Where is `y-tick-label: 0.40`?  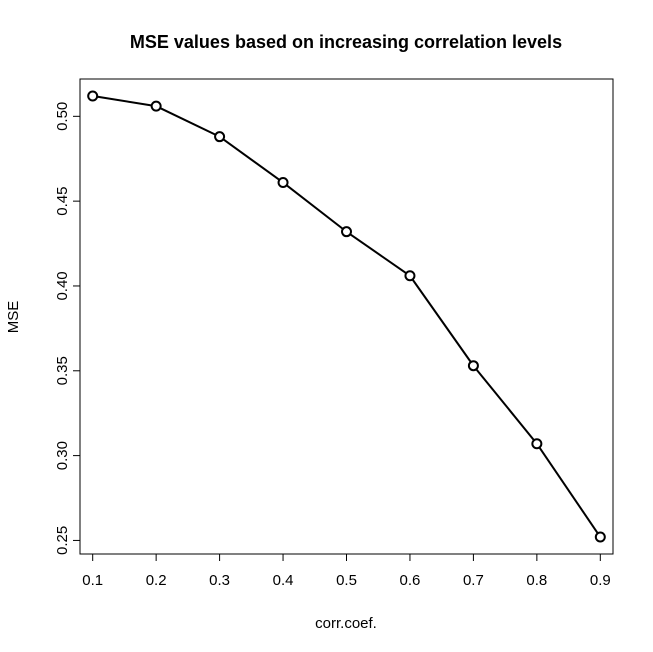
y-tick-label: 0.40 is located at coordinates (62, 285).